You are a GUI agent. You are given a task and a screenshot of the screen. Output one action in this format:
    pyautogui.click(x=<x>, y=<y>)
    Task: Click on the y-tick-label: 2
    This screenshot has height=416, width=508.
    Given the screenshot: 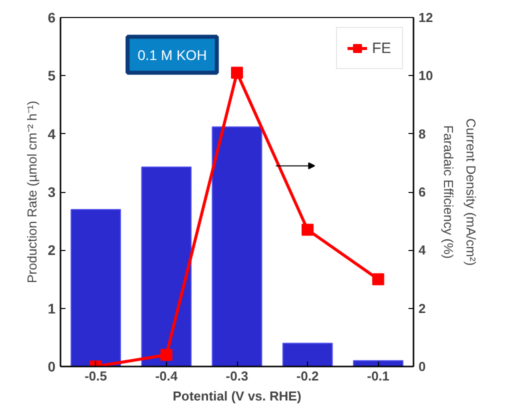 What is the action you would take?
    pyautogui.click(x=52, y=250)
    